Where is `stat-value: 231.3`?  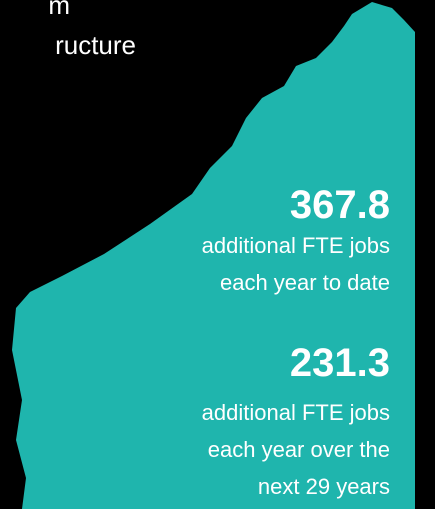
stat-value: 231.3 is located at coordinates (340, 363).